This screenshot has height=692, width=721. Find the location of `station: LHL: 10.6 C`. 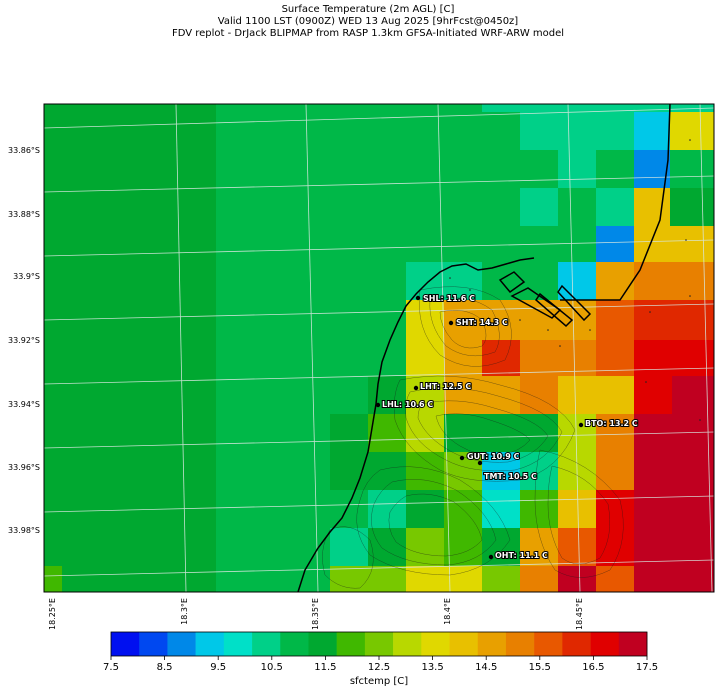

station: LHL: 10.6 C is located at coordinates (404, 404).